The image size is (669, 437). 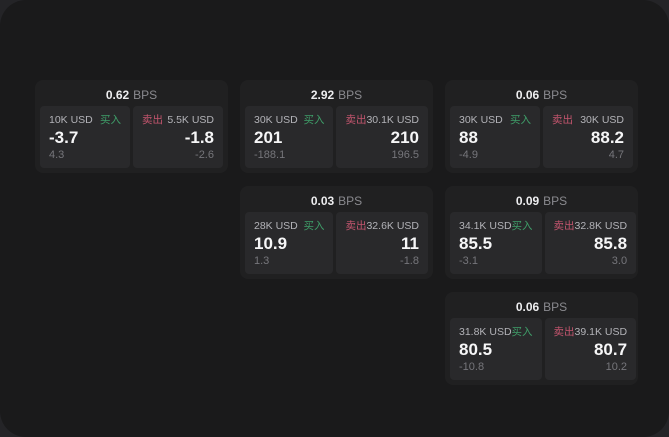 What do you see at coordinates (336, 95) in the screenshot?
I see `spread-header: 2.92 BPS` at bounding box center [336, 95].